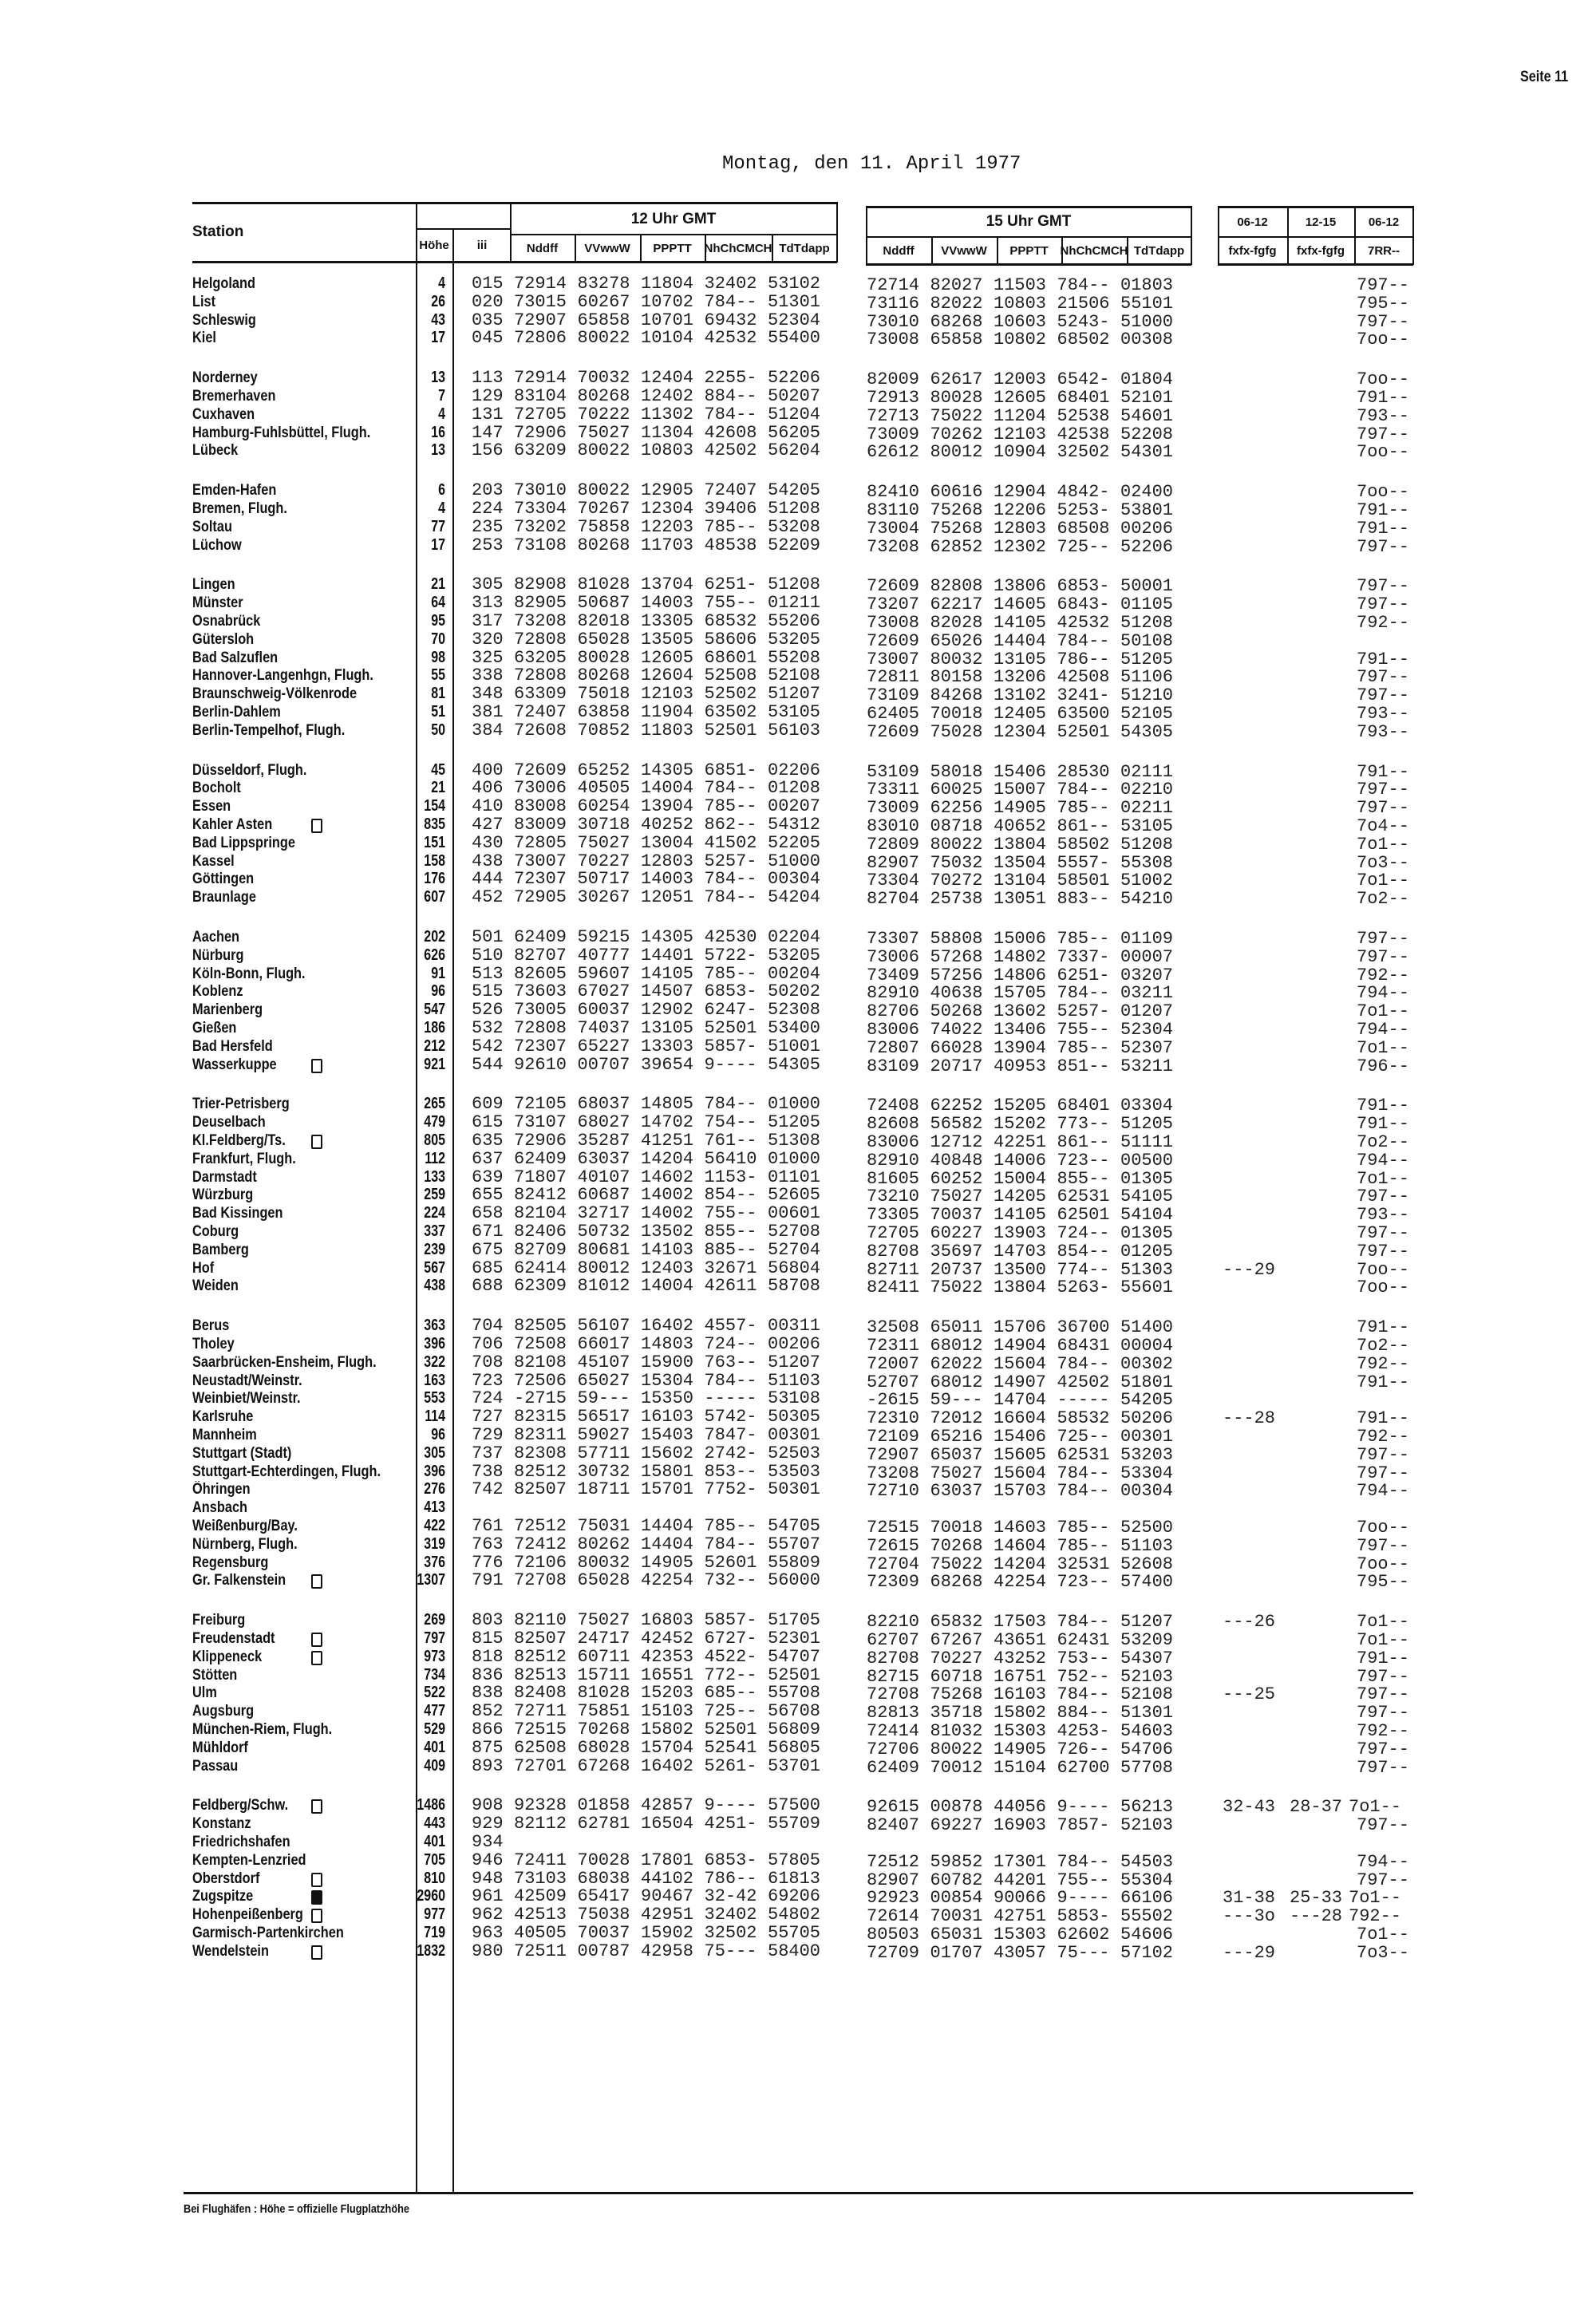 This screenshot has width=1596, height=2302. What do you see at coordinates (1147, 1491) in the screenshot?
I see `obs-15-group: 00304` at bounding box center [1147, 1491].